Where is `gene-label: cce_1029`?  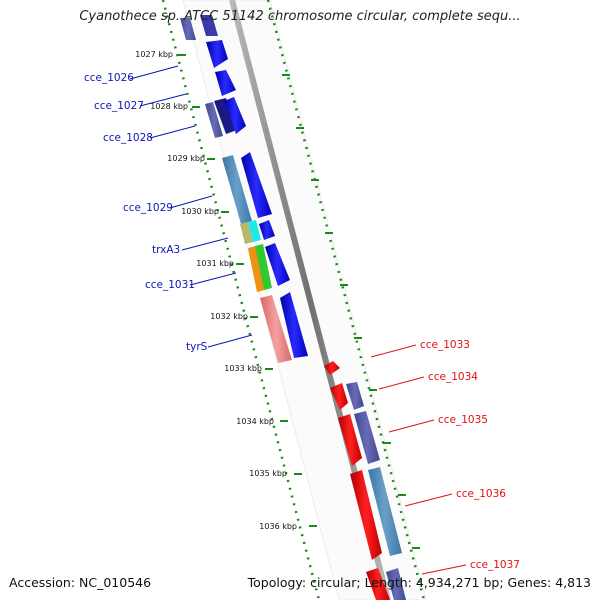
gene-label: cce_1029 is located at coordinates (148, 208).